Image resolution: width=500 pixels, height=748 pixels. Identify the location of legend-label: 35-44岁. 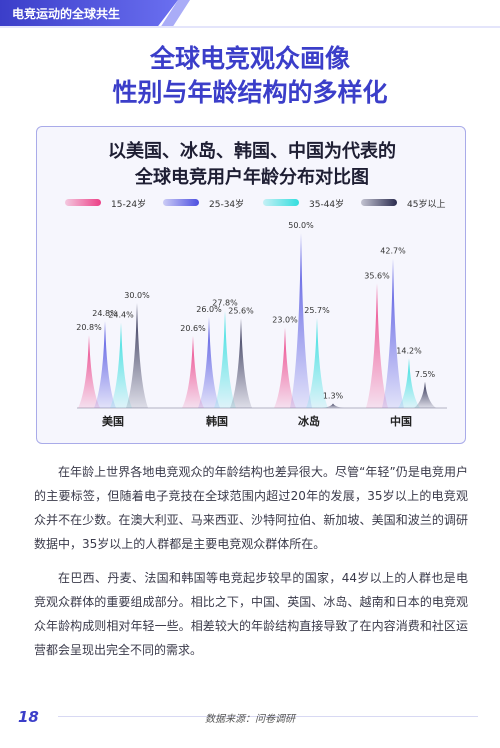
(326, 204).